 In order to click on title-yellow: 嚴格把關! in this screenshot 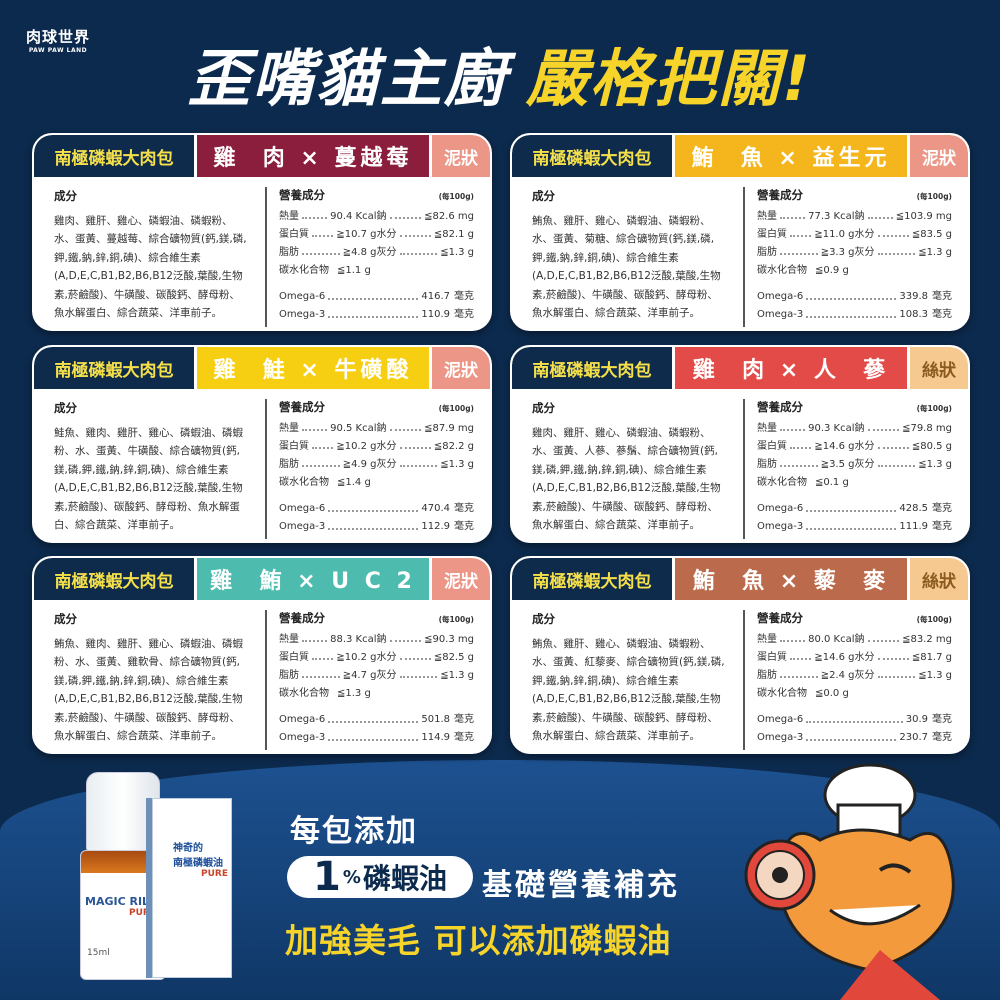, I will do `click(669, 78)`.